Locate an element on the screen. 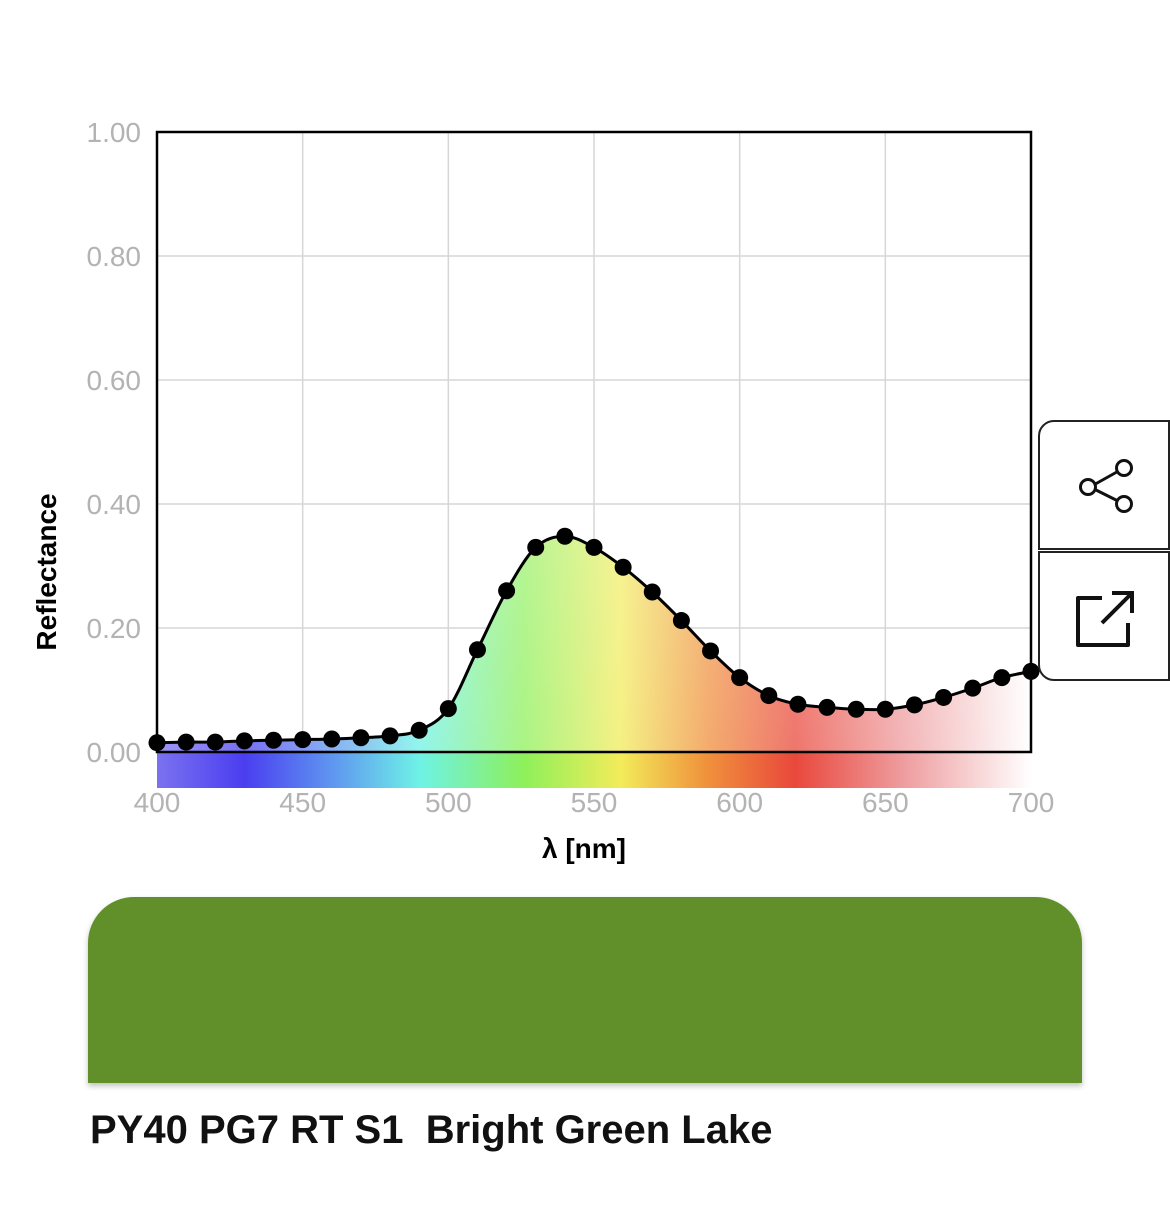  y-tick-label: 0.40 is located at coordinates (114, 504).